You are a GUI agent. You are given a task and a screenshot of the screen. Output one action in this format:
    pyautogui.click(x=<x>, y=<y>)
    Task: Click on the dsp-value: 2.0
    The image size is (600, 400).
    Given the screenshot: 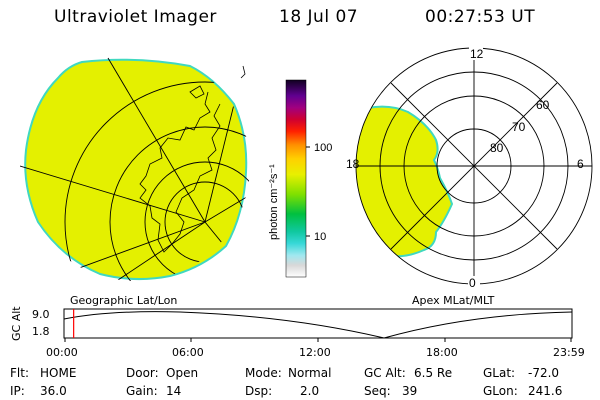 What is the action you would take?
    pyautogui.click(x=310, y=391)
    